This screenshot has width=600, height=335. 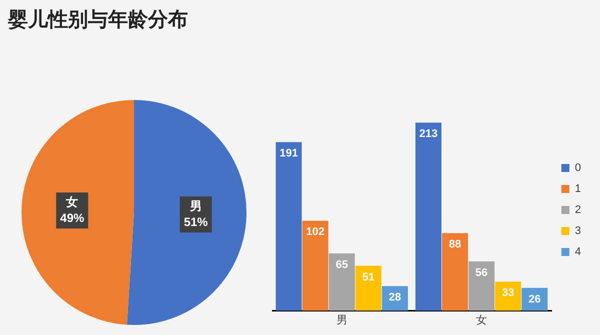 What do you see at coordinates (315, 232) in the screenshot?
I see `data-label: 102` at bounding box center [315, 232].